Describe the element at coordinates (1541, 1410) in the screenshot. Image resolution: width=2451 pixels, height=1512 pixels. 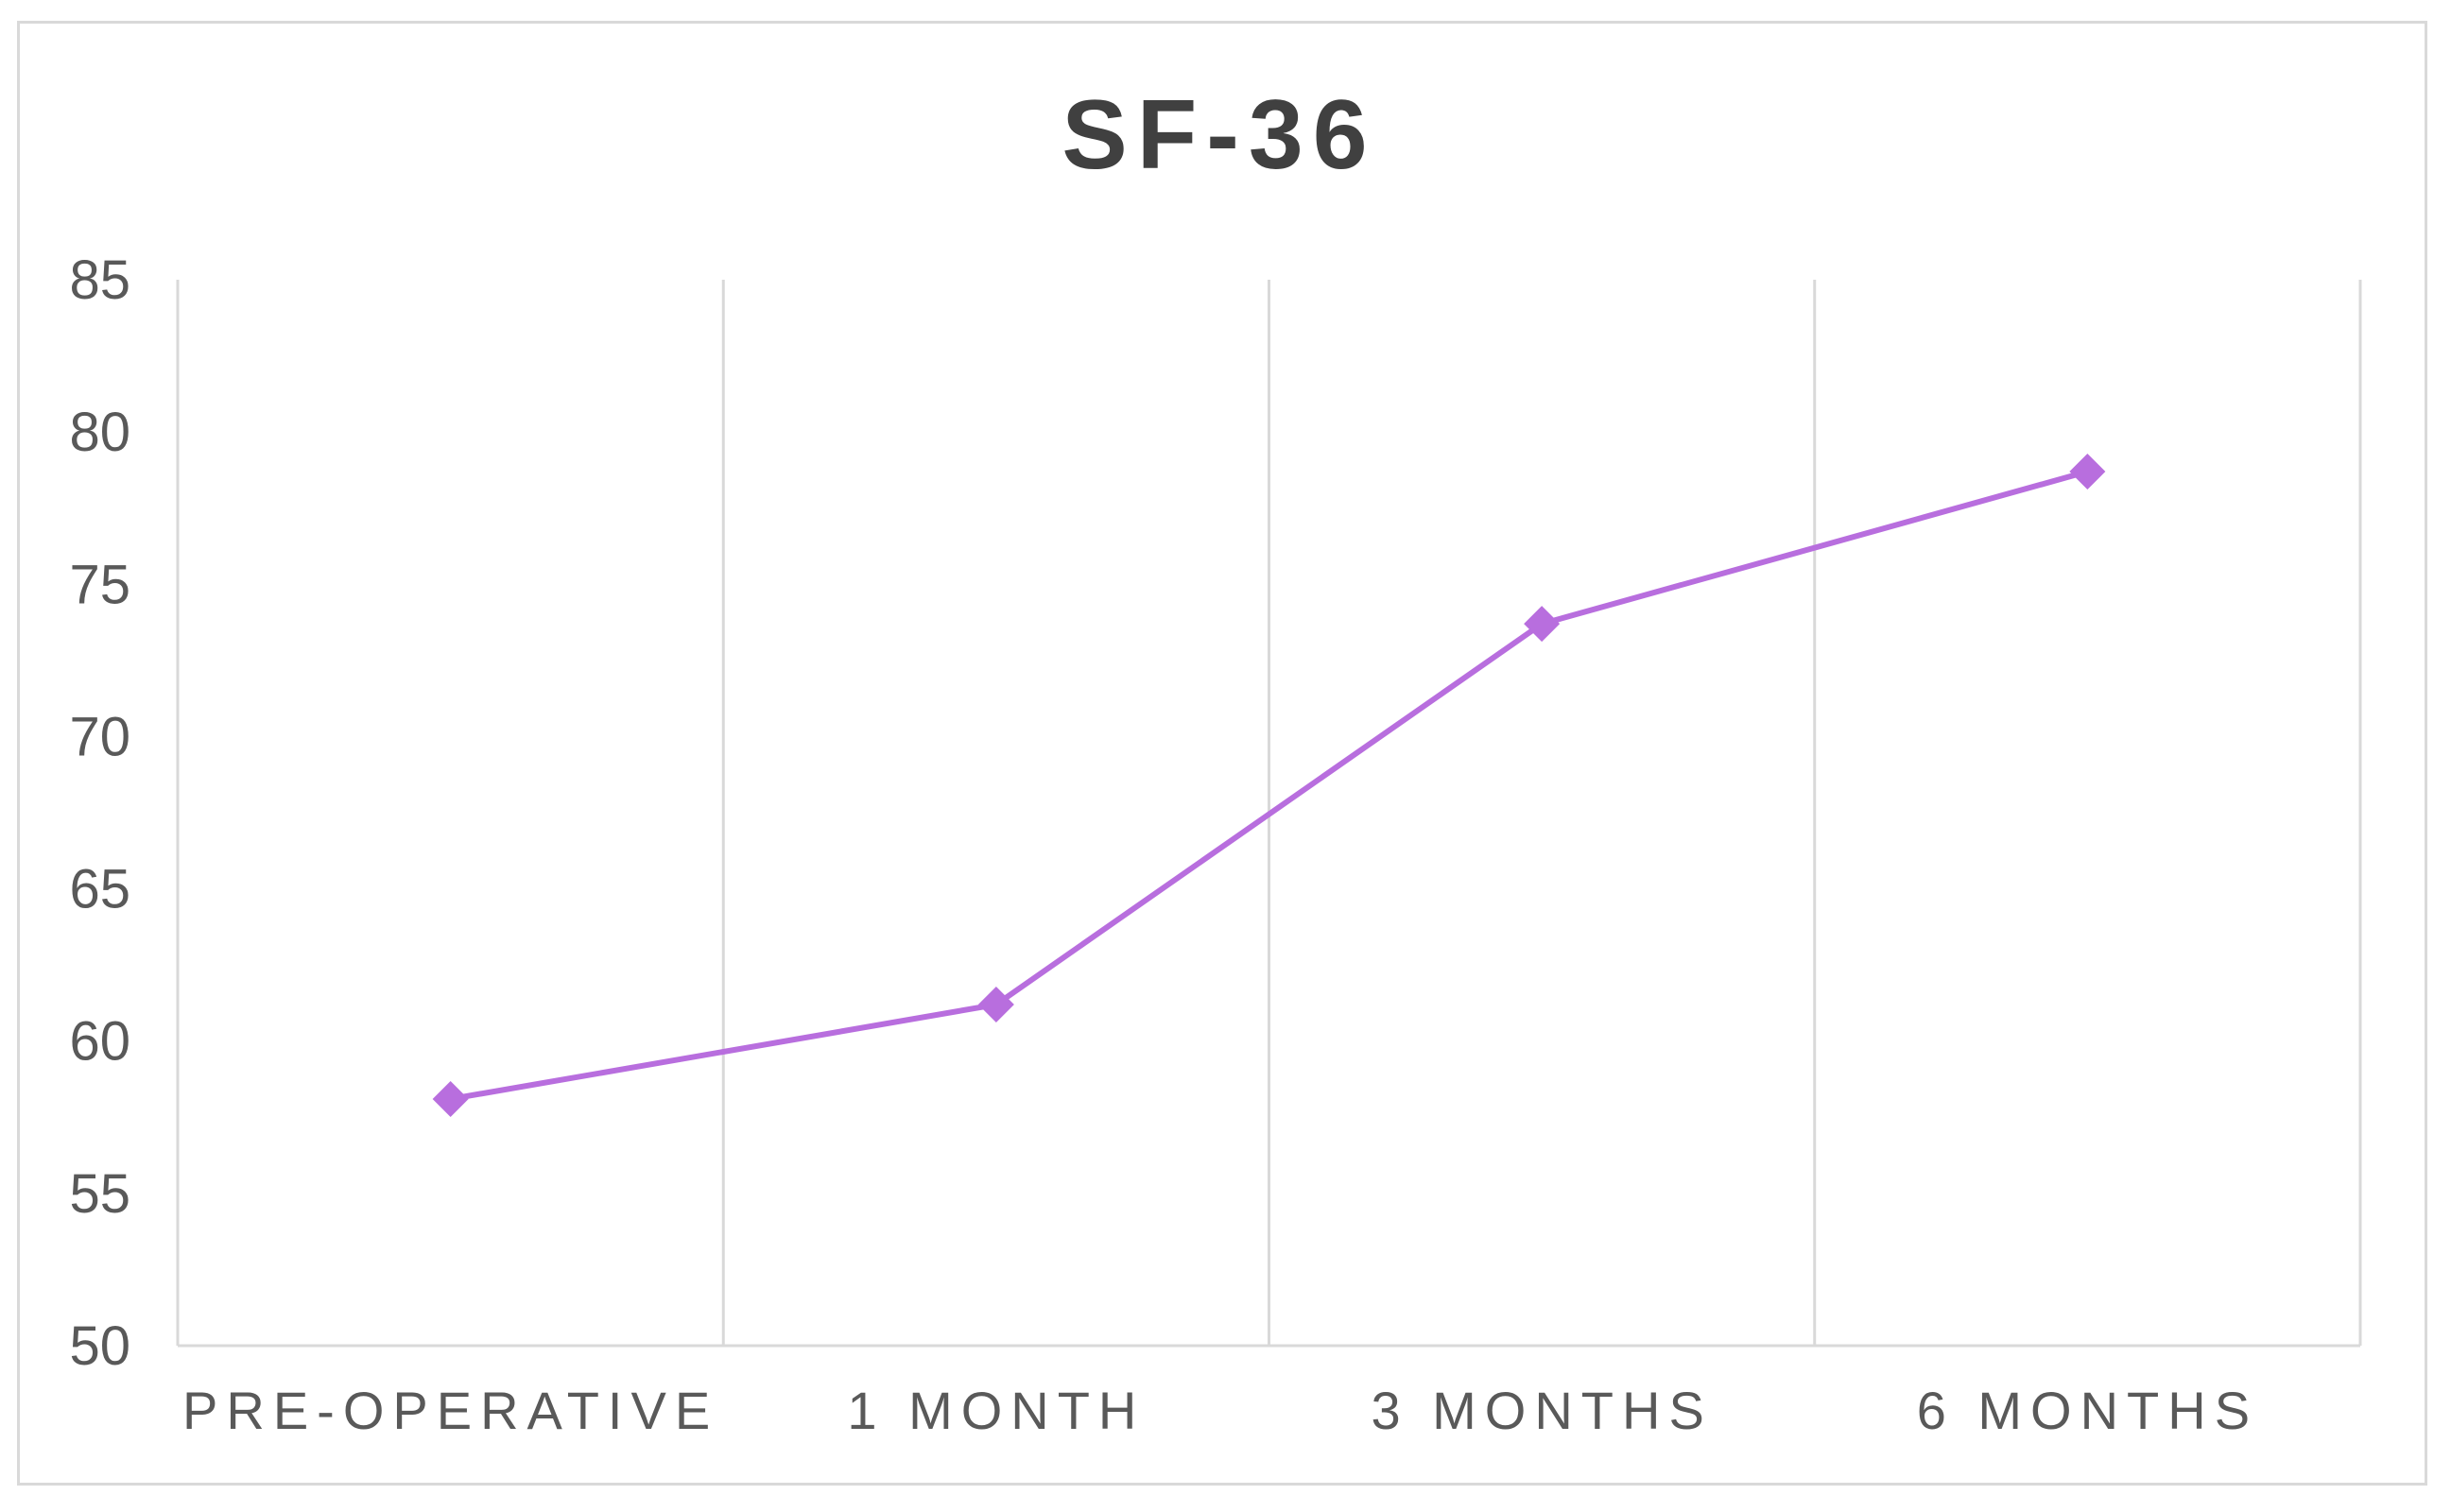
I see `x-tick-label: 3 MONTHS` at that location.